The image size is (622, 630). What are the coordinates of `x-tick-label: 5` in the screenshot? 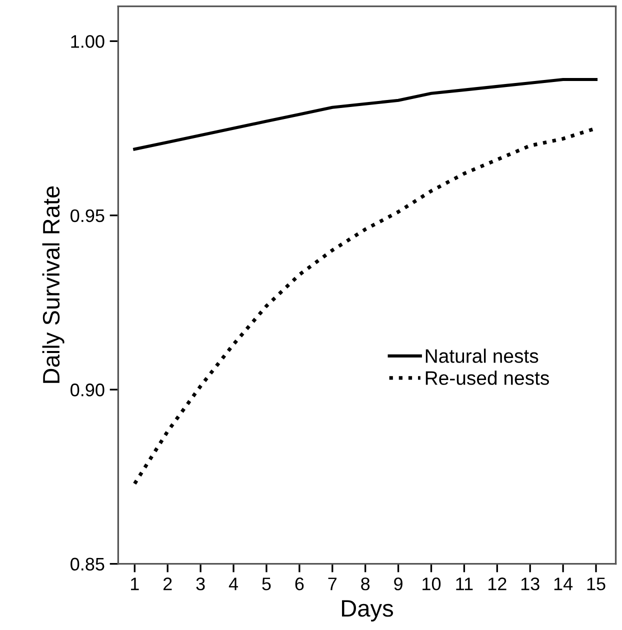 It's located at (266, 584).